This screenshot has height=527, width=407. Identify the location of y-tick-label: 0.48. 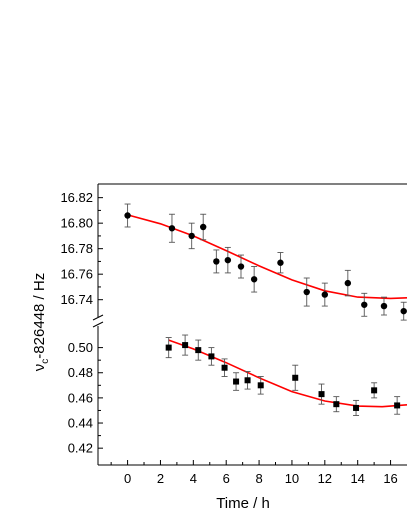
(80, 372).